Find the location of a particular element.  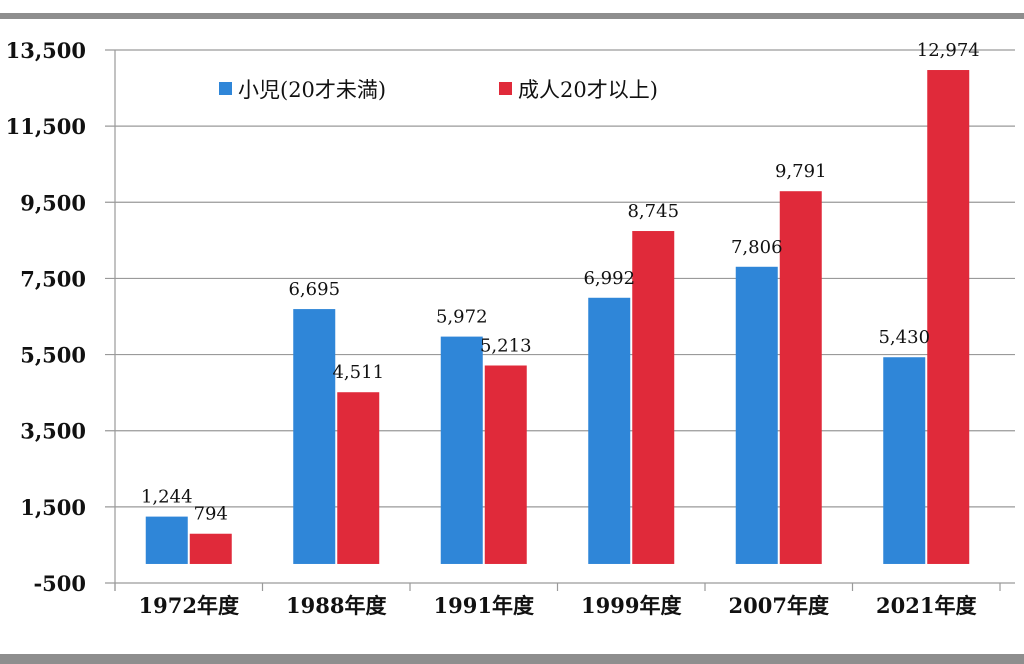

y-tick-label: 11,500 is located at coordinates (46, 126).